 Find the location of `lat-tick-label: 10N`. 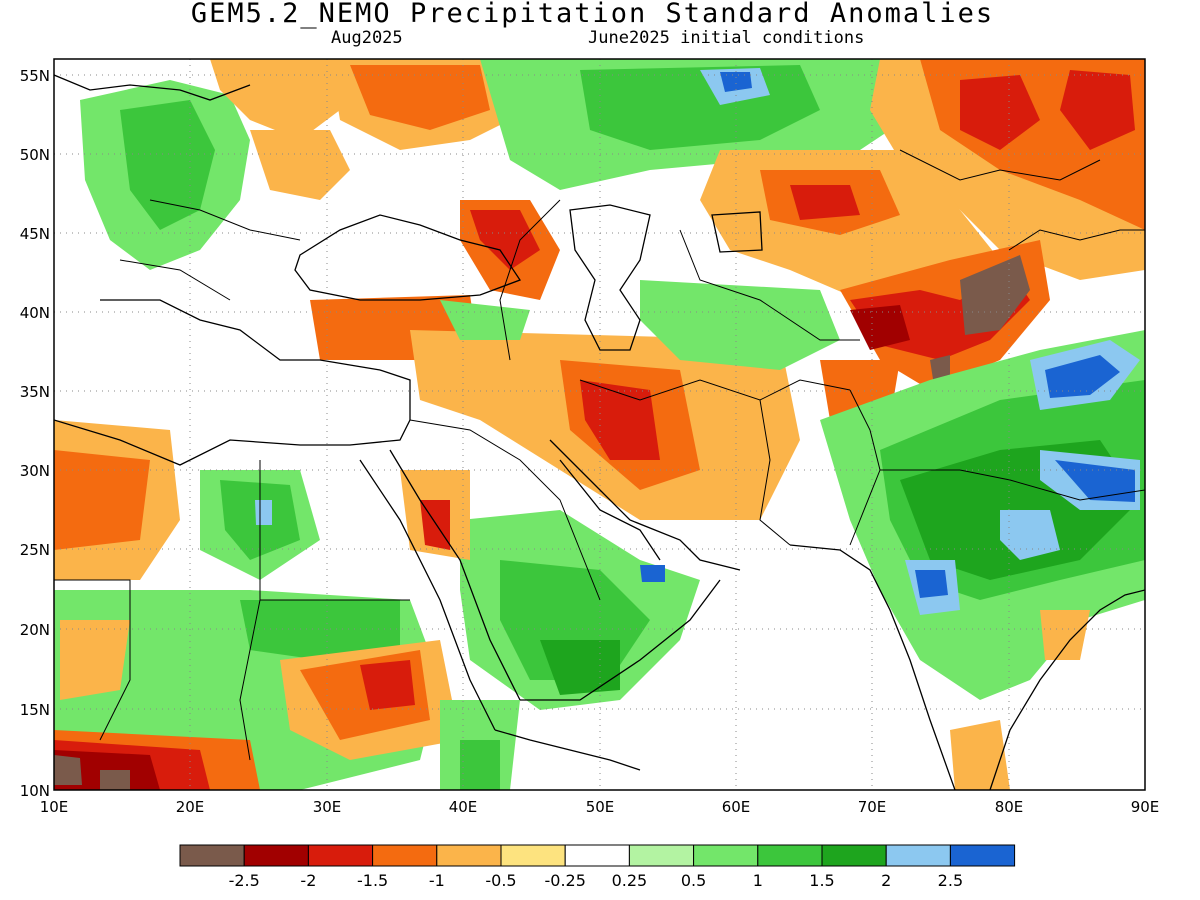

lat-tick-label: 10N is located at coordinates (35, 791).